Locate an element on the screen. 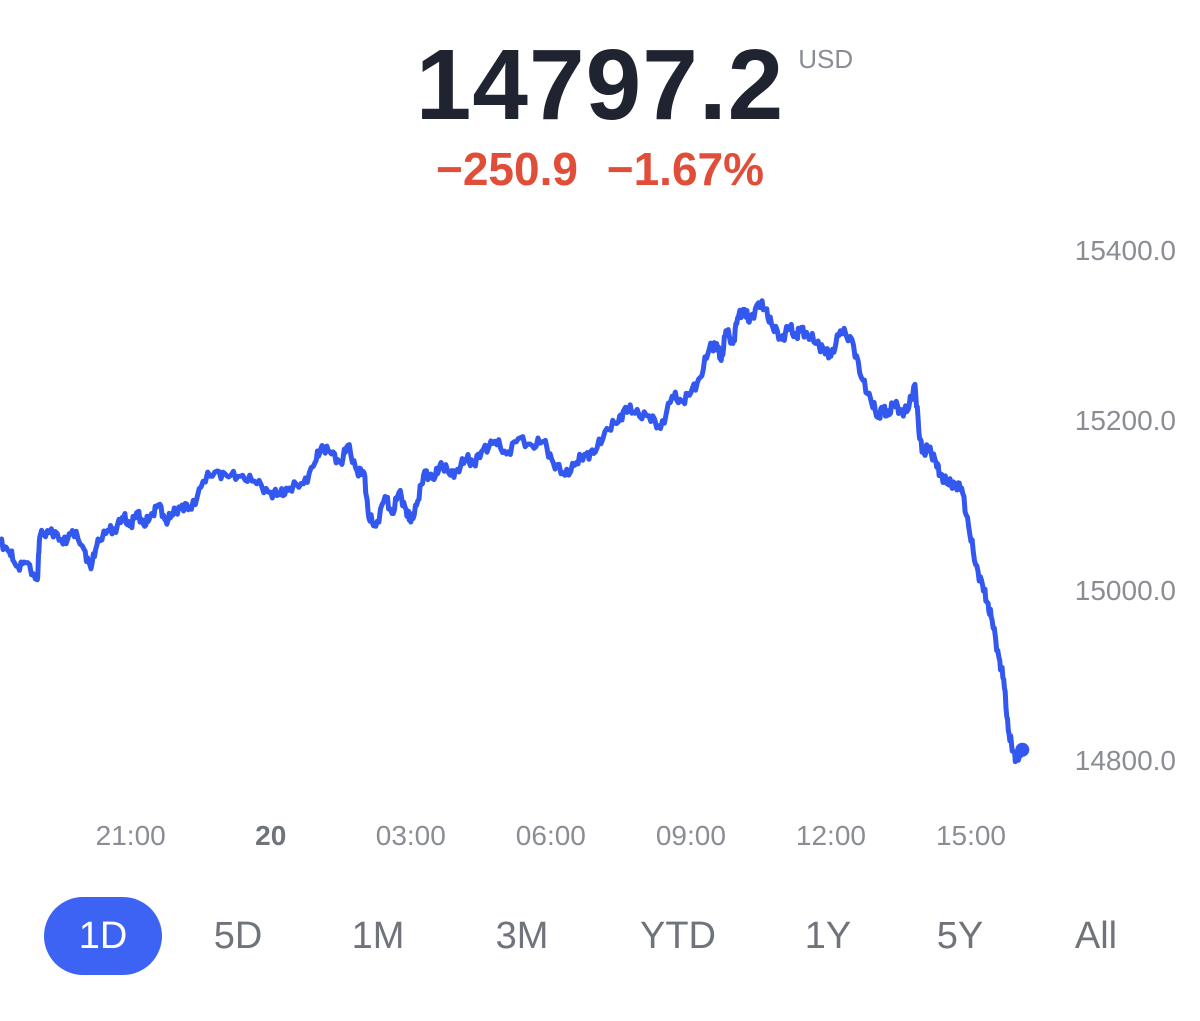 This screenshot has height=1021, width=1200. x-tick-label: 20 is located at coordinates (270, 835).